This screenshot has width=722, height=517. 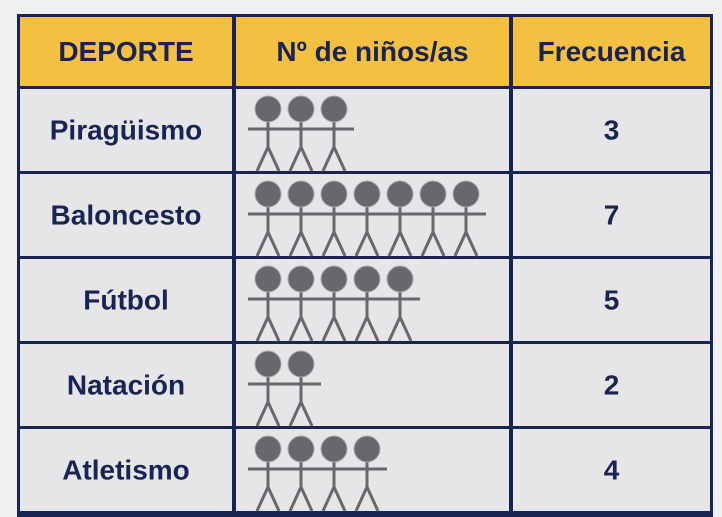 I want to click on frequency: 3, so click(x=612, y=129).